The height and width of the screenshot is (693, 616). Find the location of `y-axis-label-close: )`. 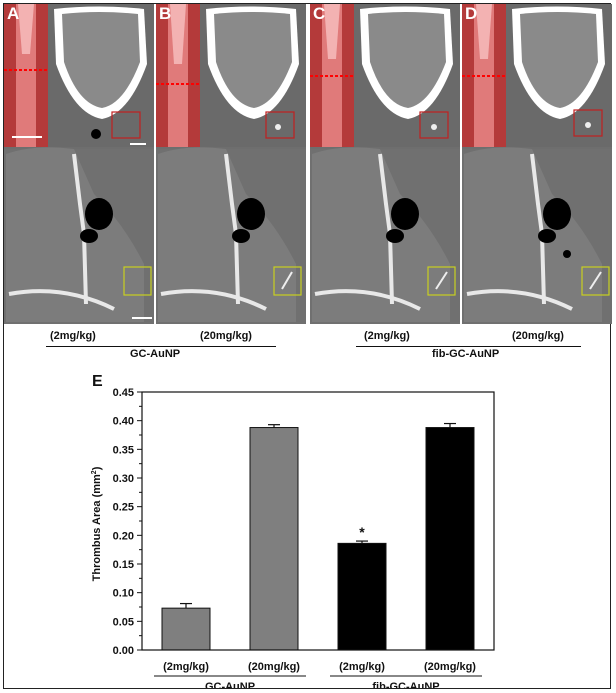

y-axis-label-close: ) is located at coordinates (97, 468).